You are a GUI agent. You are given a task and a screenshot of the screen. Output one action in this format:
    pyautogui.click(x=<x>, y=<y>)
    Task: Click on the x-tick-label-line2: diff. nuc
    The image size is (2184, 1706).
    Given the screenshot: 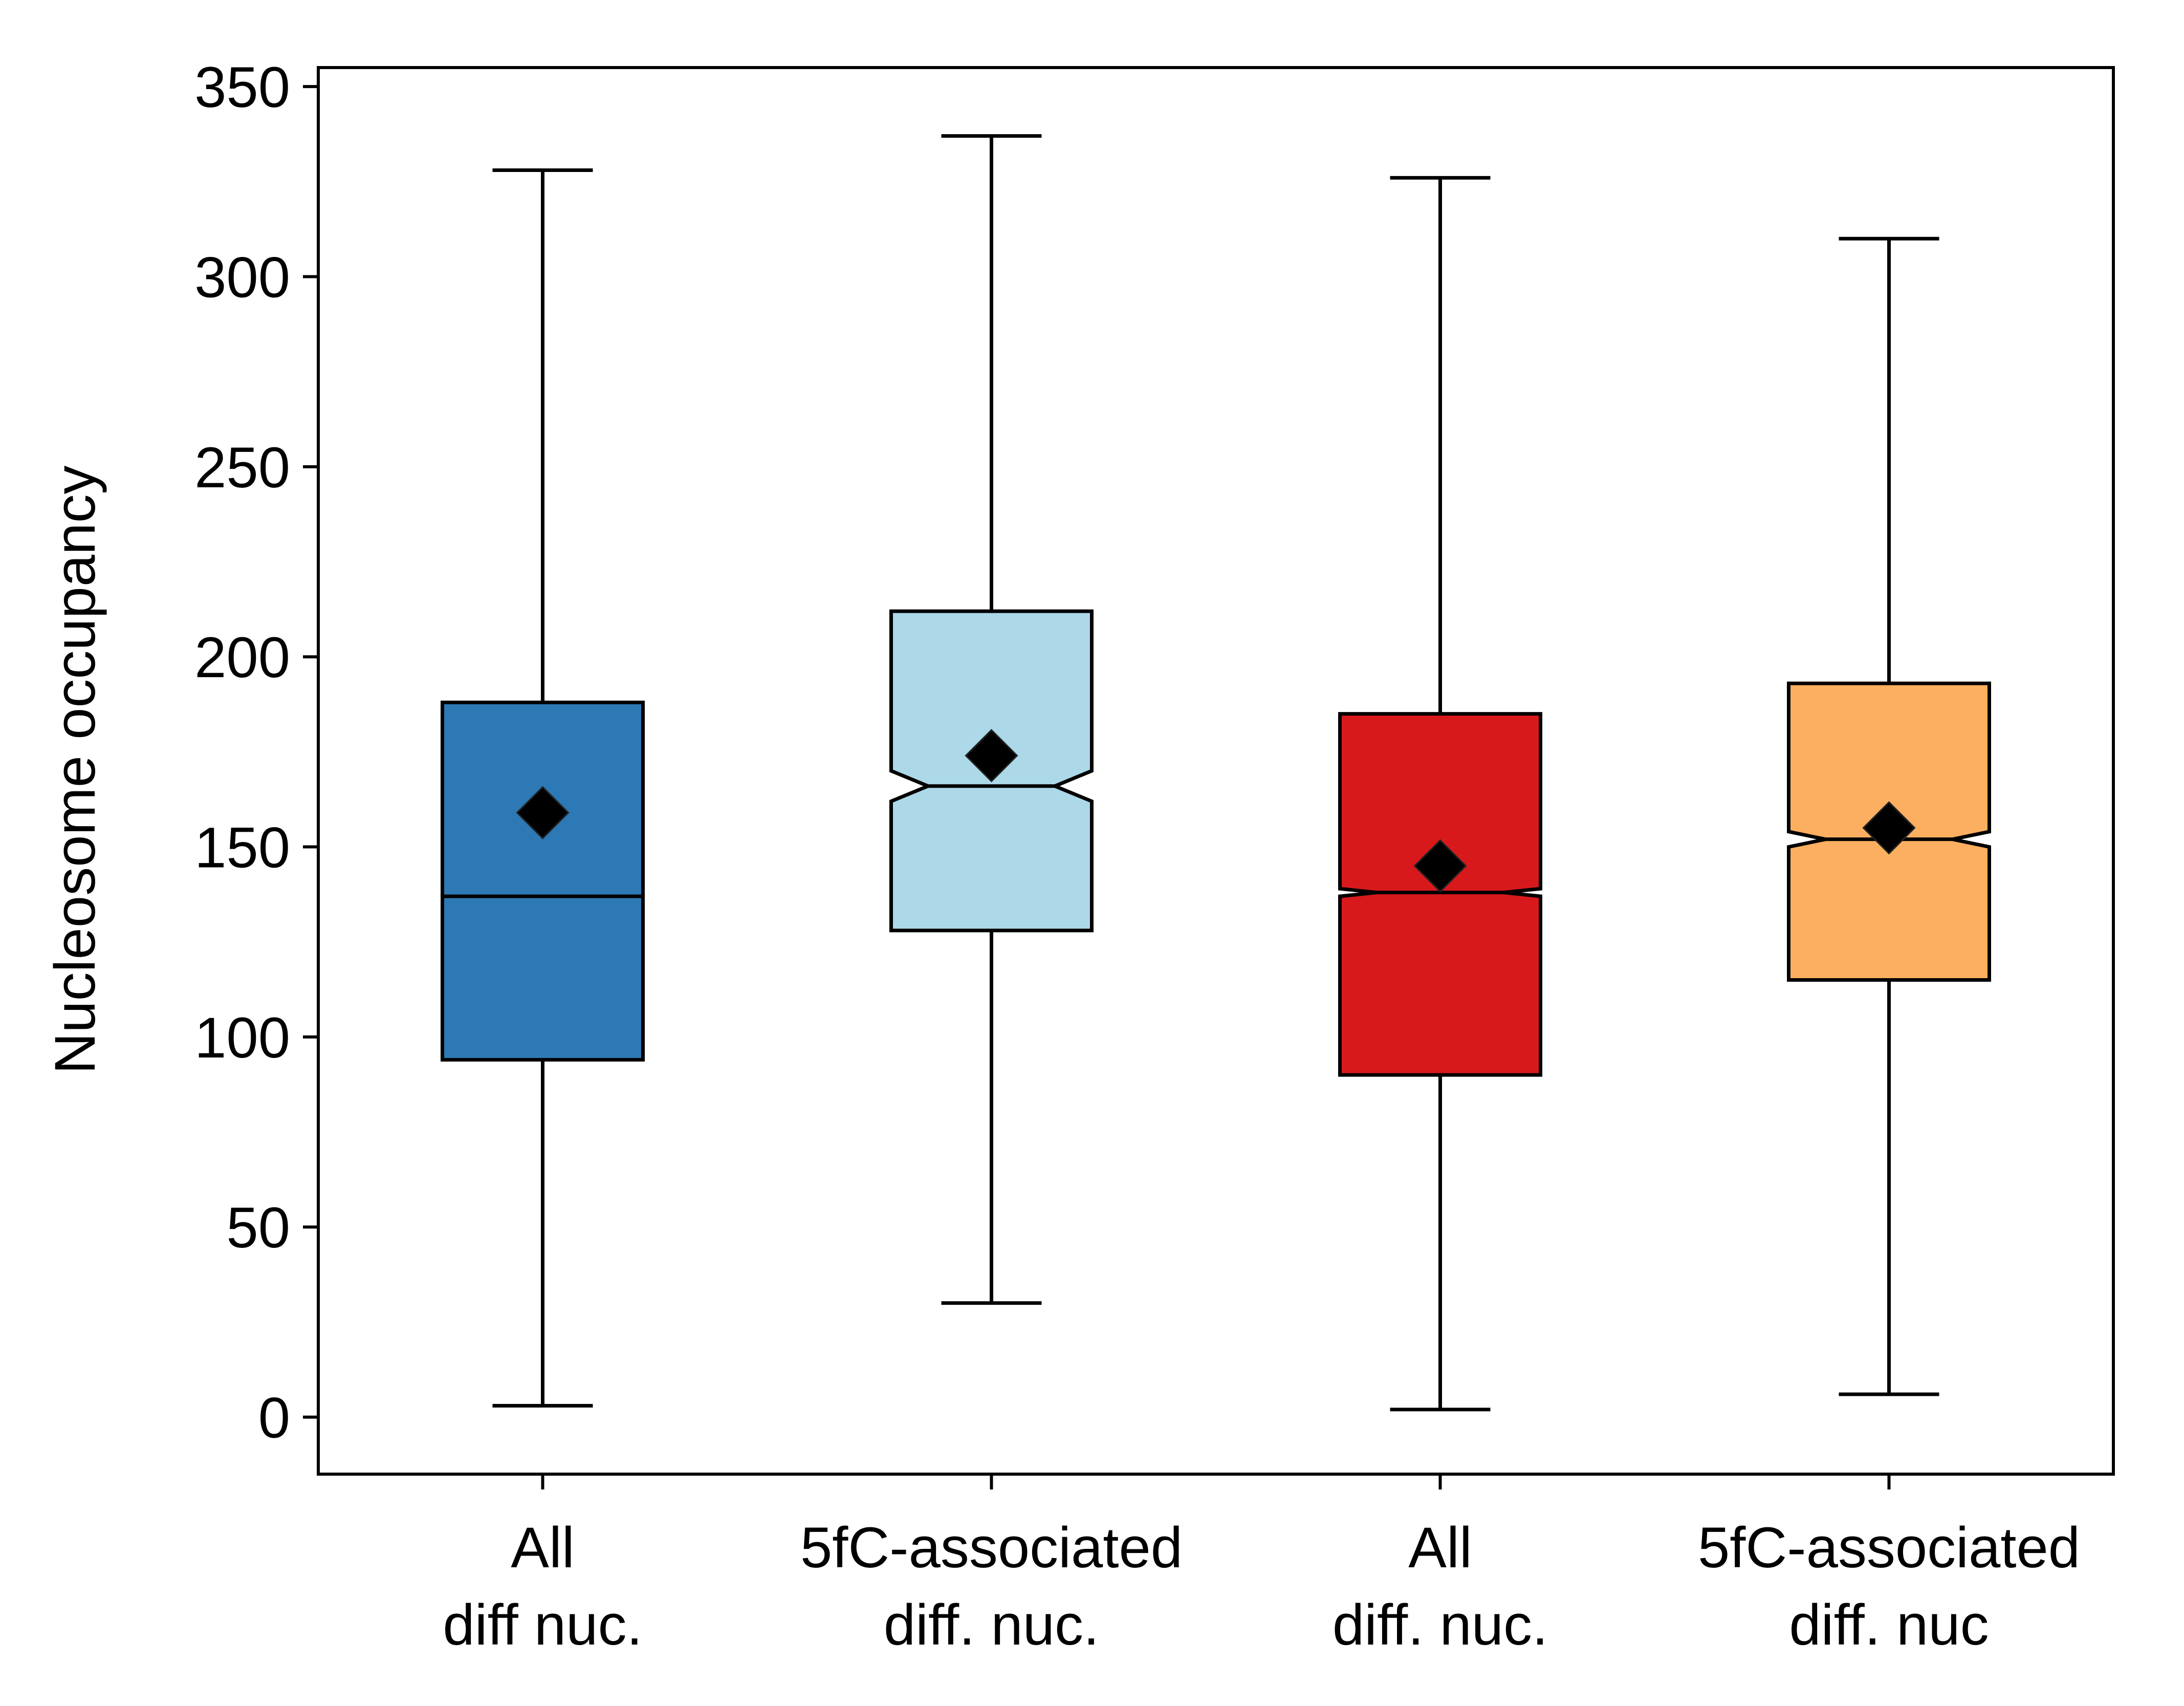 What is the action you would take?
    pyautogui.click(x=1889, y=1625)
    